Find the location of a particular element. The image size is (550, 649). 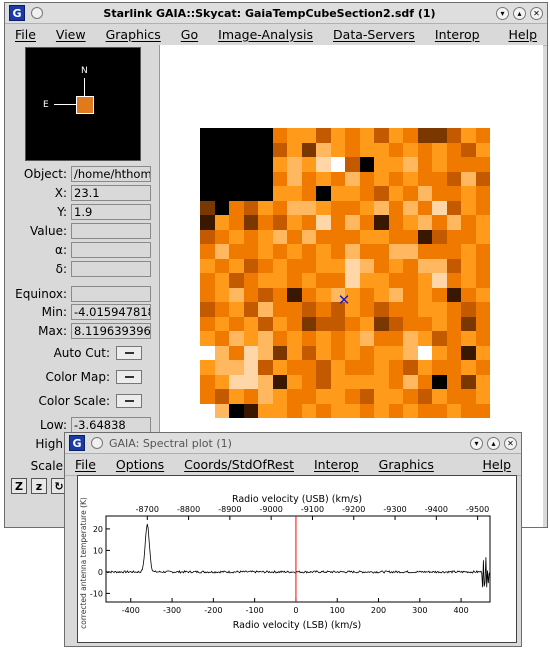

spectral-maximize-icon: ▴ is located at coordinates (493, 443).